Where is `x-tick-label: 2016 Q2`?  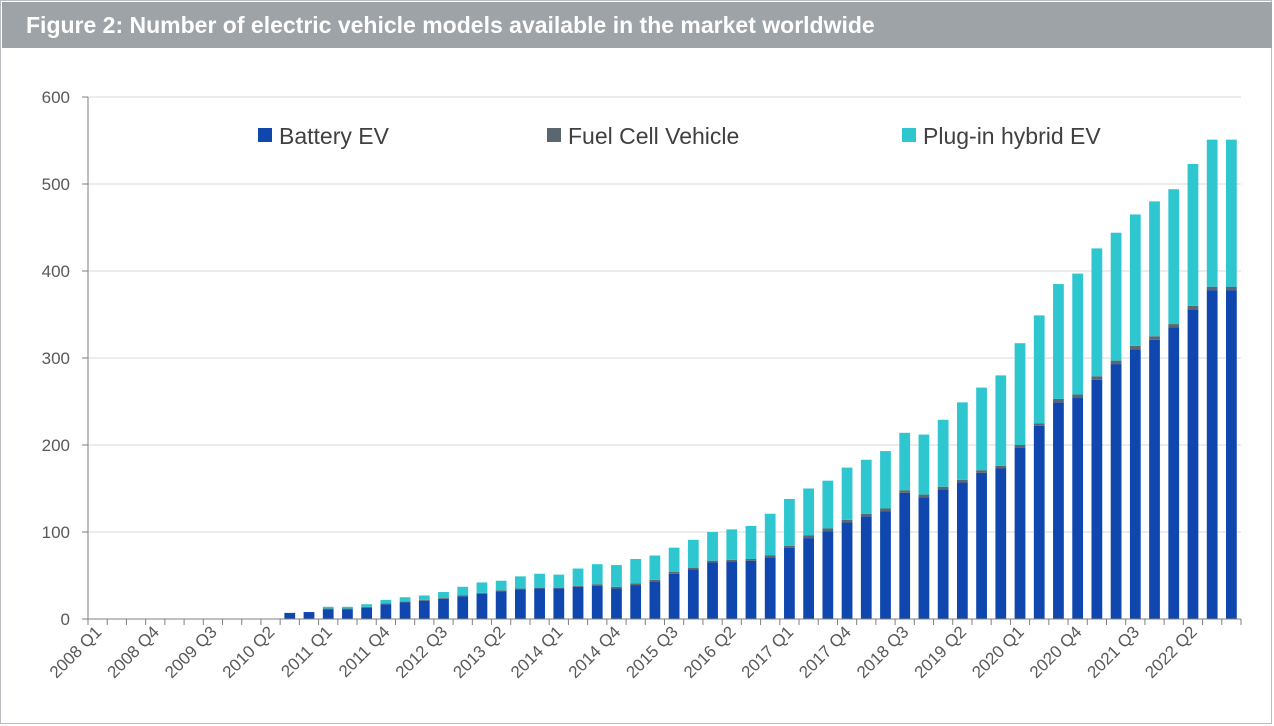
x-tick-label: 2016 Q2 is located at coordinates (710, 652).